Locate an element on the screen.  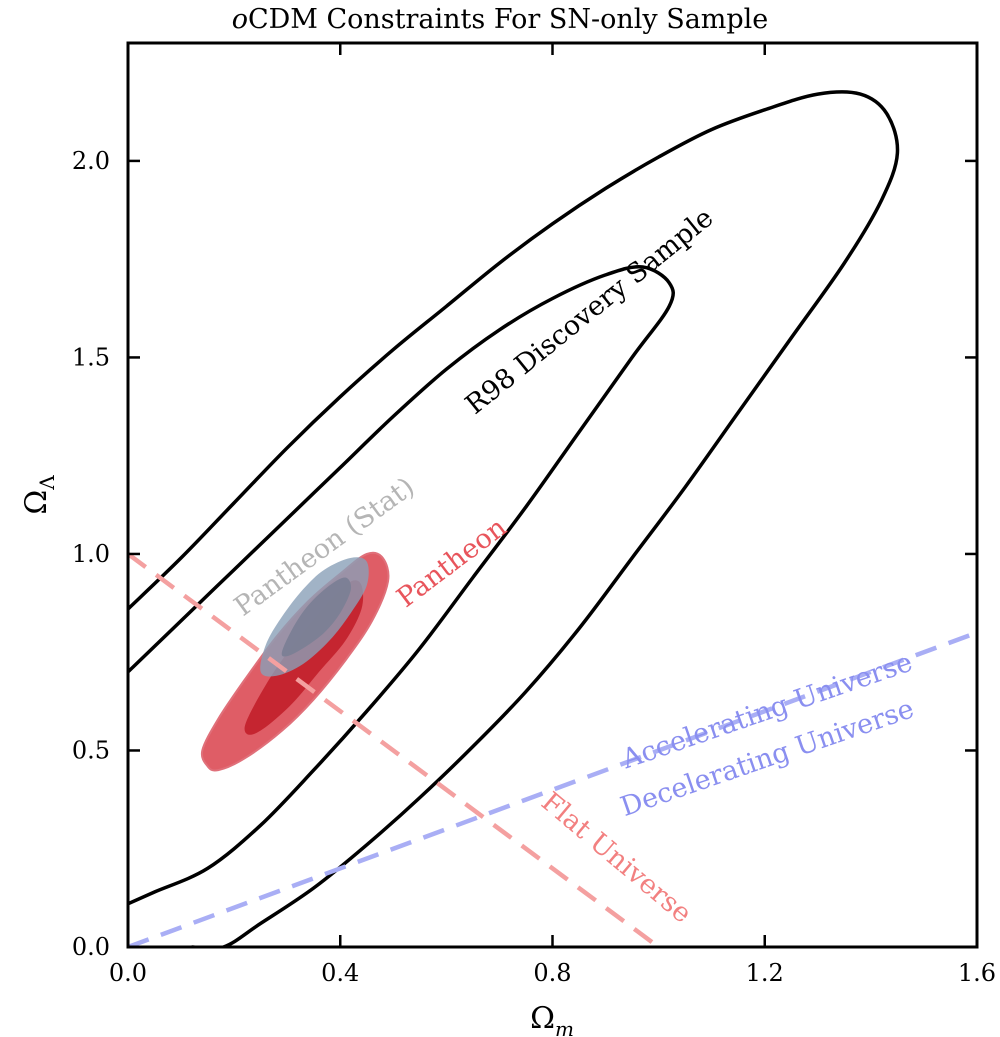
y-axis-label-base: Ω is located at coordinates (36, 502).